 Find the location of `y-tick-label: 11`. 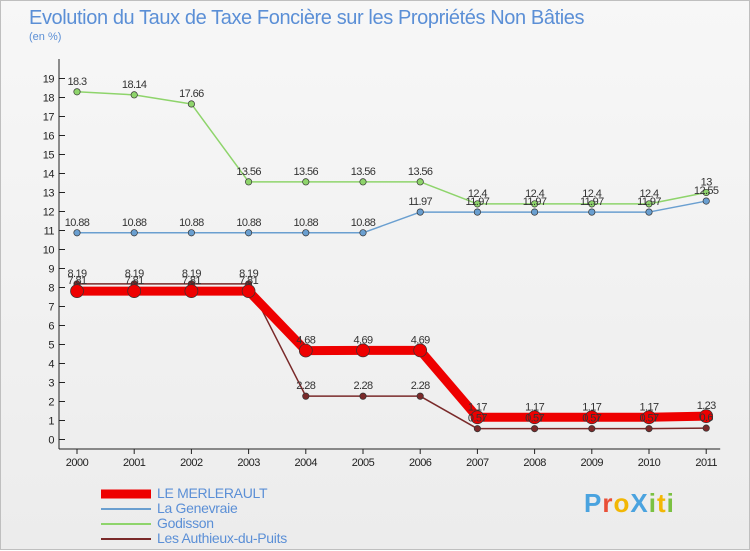

y-tick-label: 11 is located at coordinates (49, 232).